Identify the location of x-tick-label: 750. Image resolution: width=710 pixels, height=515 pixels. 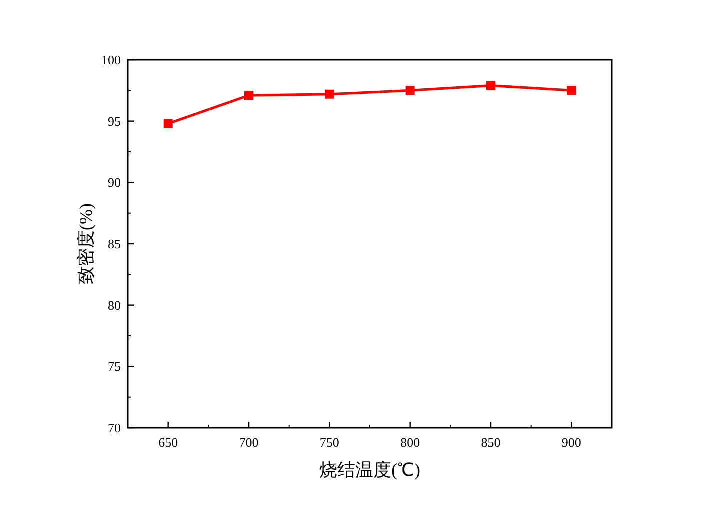
(330, 442).